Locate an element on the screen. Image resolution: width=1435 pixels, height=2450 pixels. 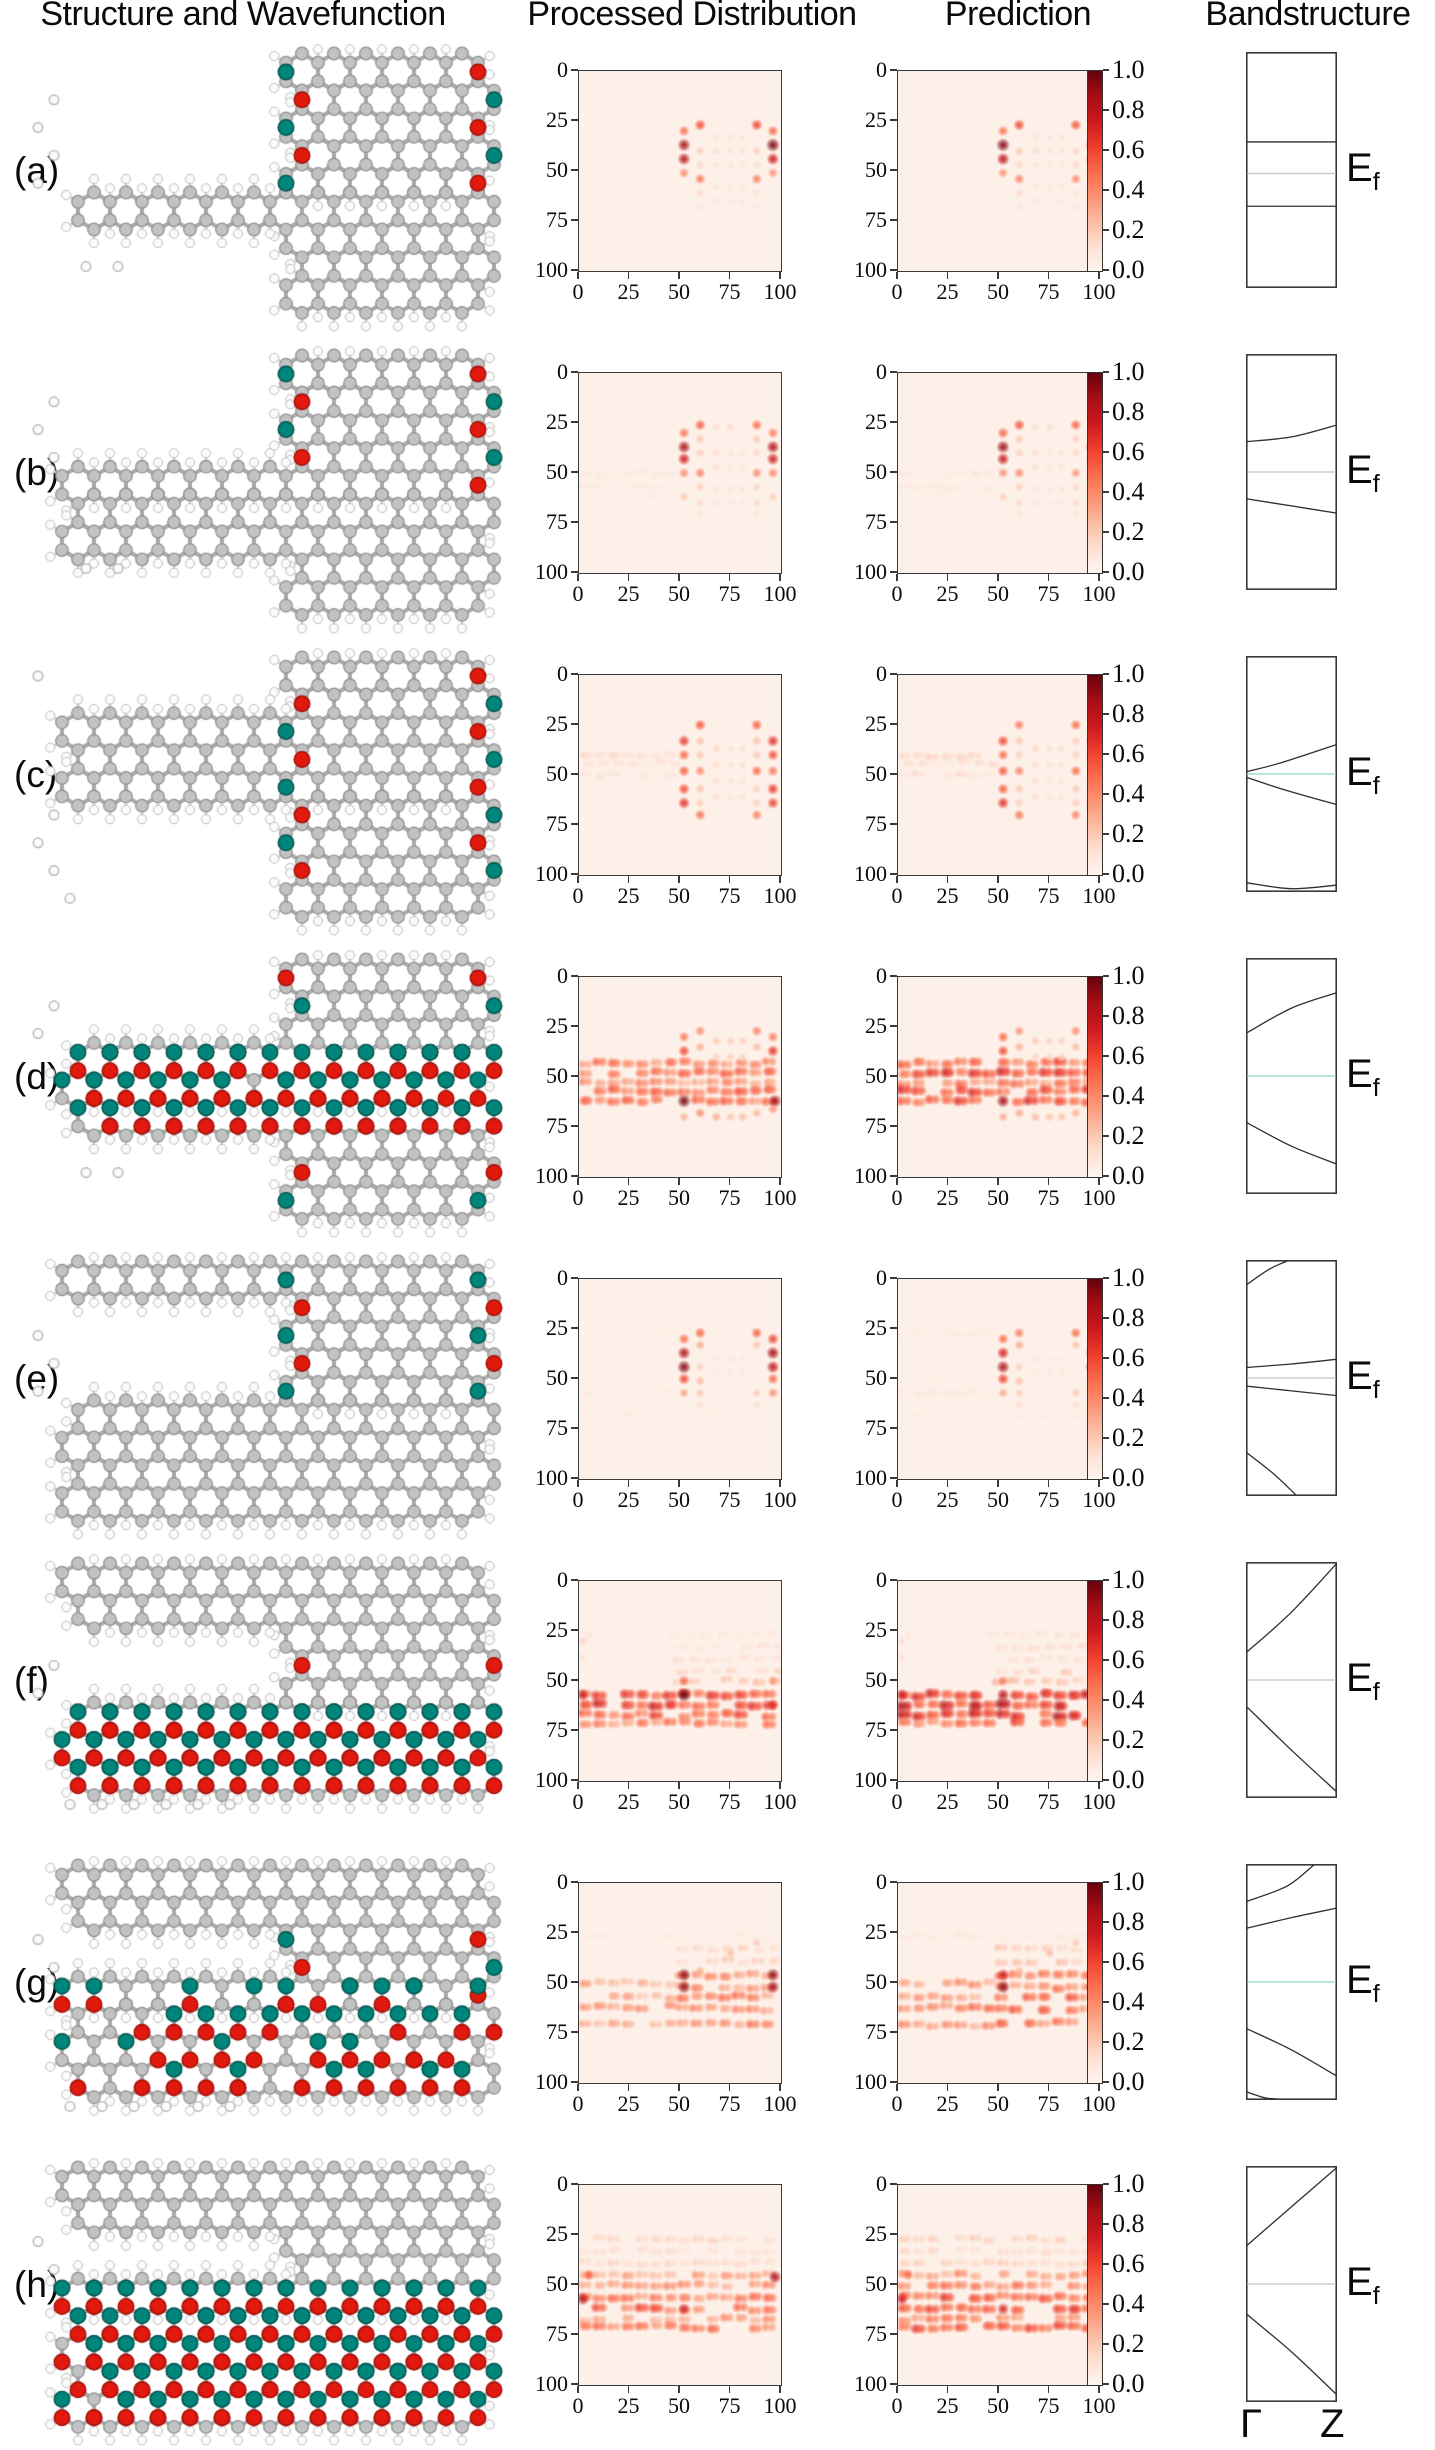
column-header-structure: Structure and Wavefunction is located at coordinates (243, 16).